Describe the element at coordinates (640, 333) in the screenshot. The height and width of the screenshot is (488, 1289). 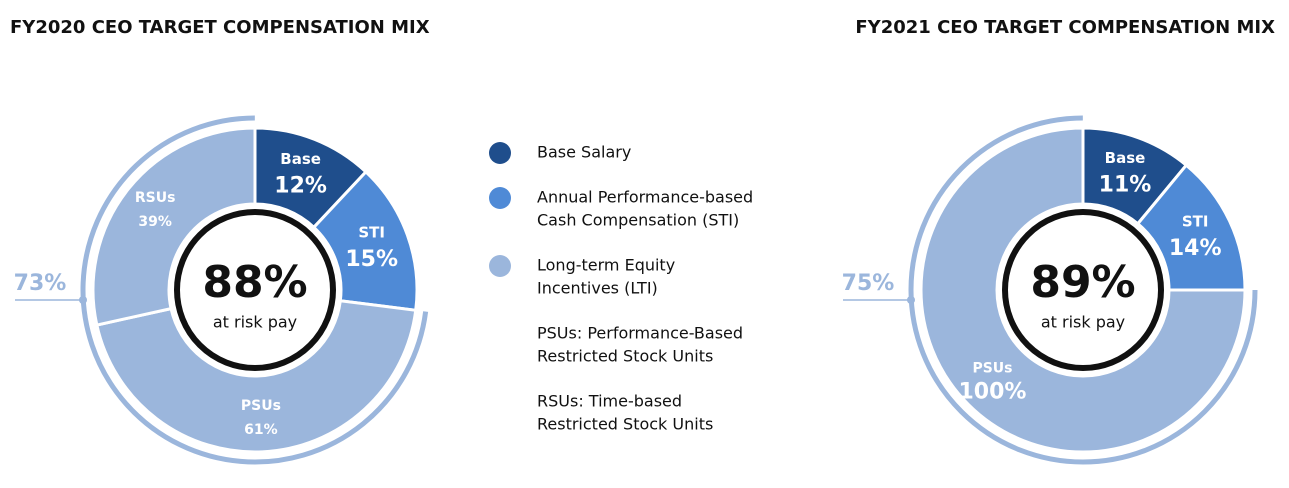
I see `legend-note: PSUs: Performance-Based` at that location.